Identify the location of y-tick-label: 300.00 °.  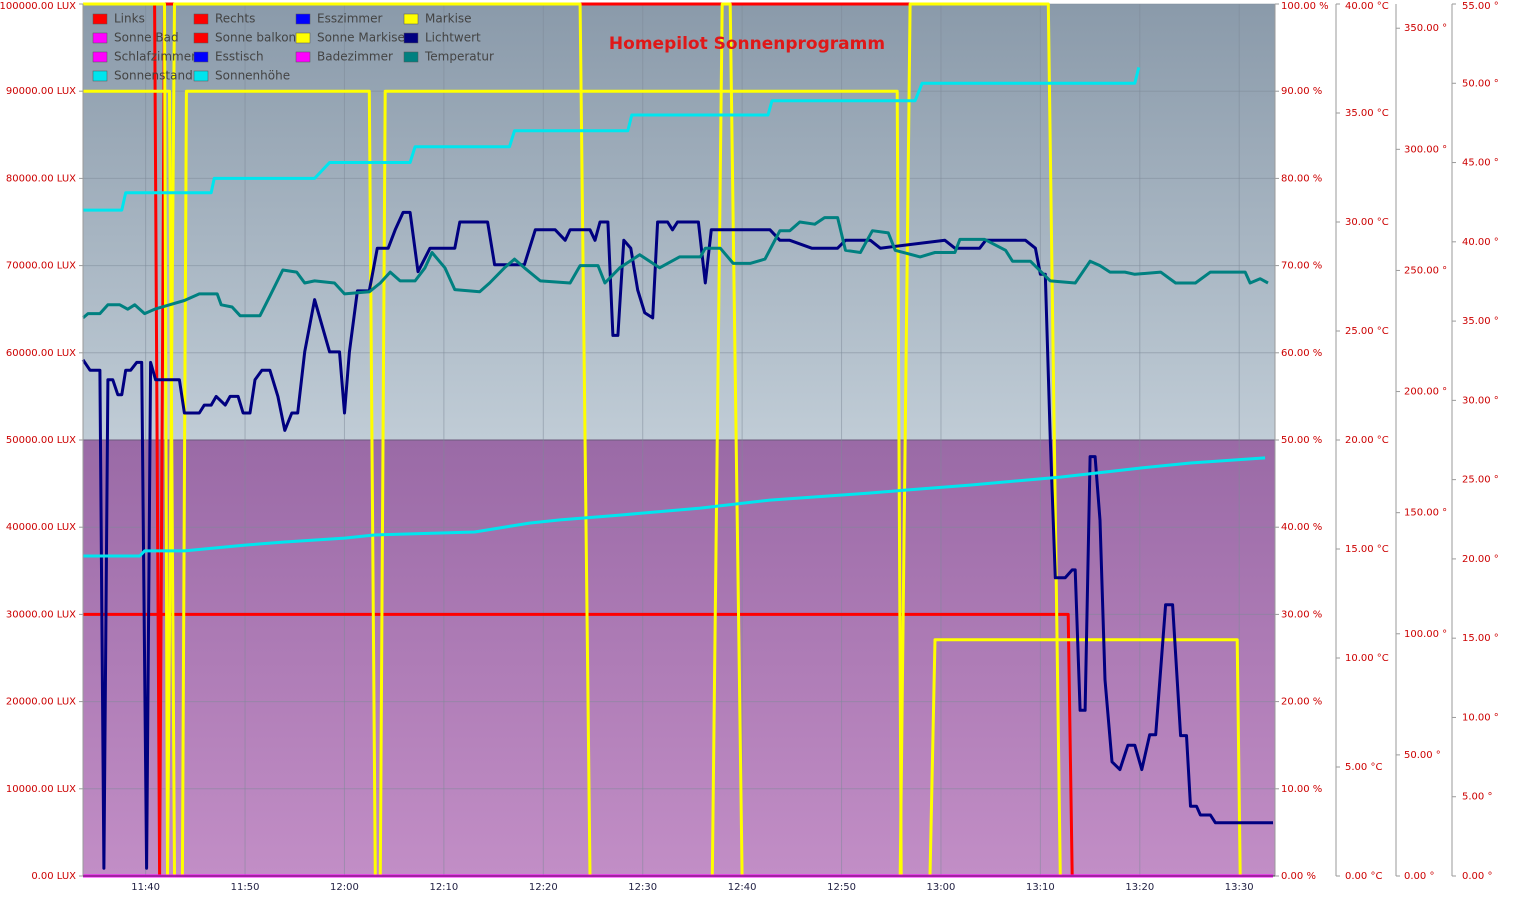
(1425, 149).